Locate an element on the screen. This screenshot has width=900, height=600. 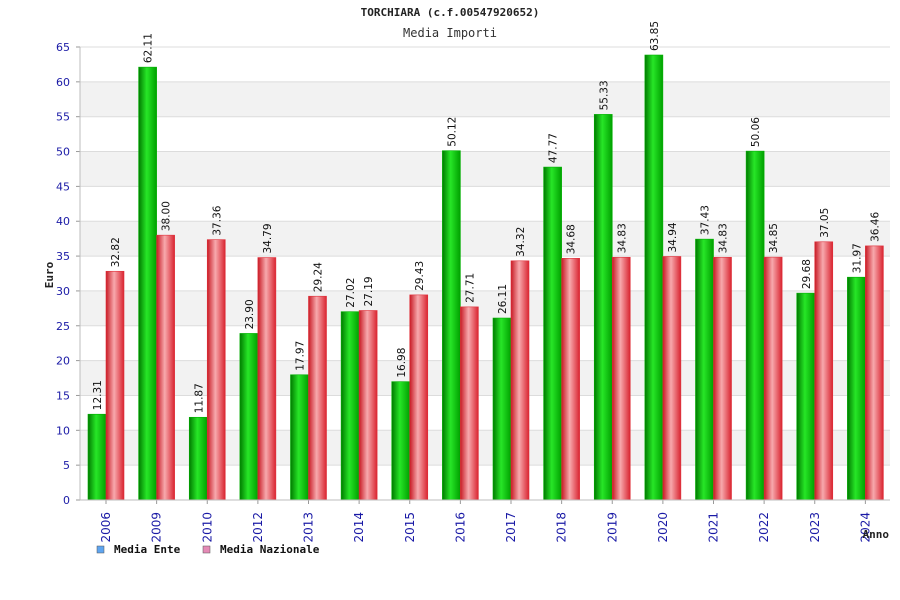
x-tick-label: 2023 is located at coordinates (815, 527).